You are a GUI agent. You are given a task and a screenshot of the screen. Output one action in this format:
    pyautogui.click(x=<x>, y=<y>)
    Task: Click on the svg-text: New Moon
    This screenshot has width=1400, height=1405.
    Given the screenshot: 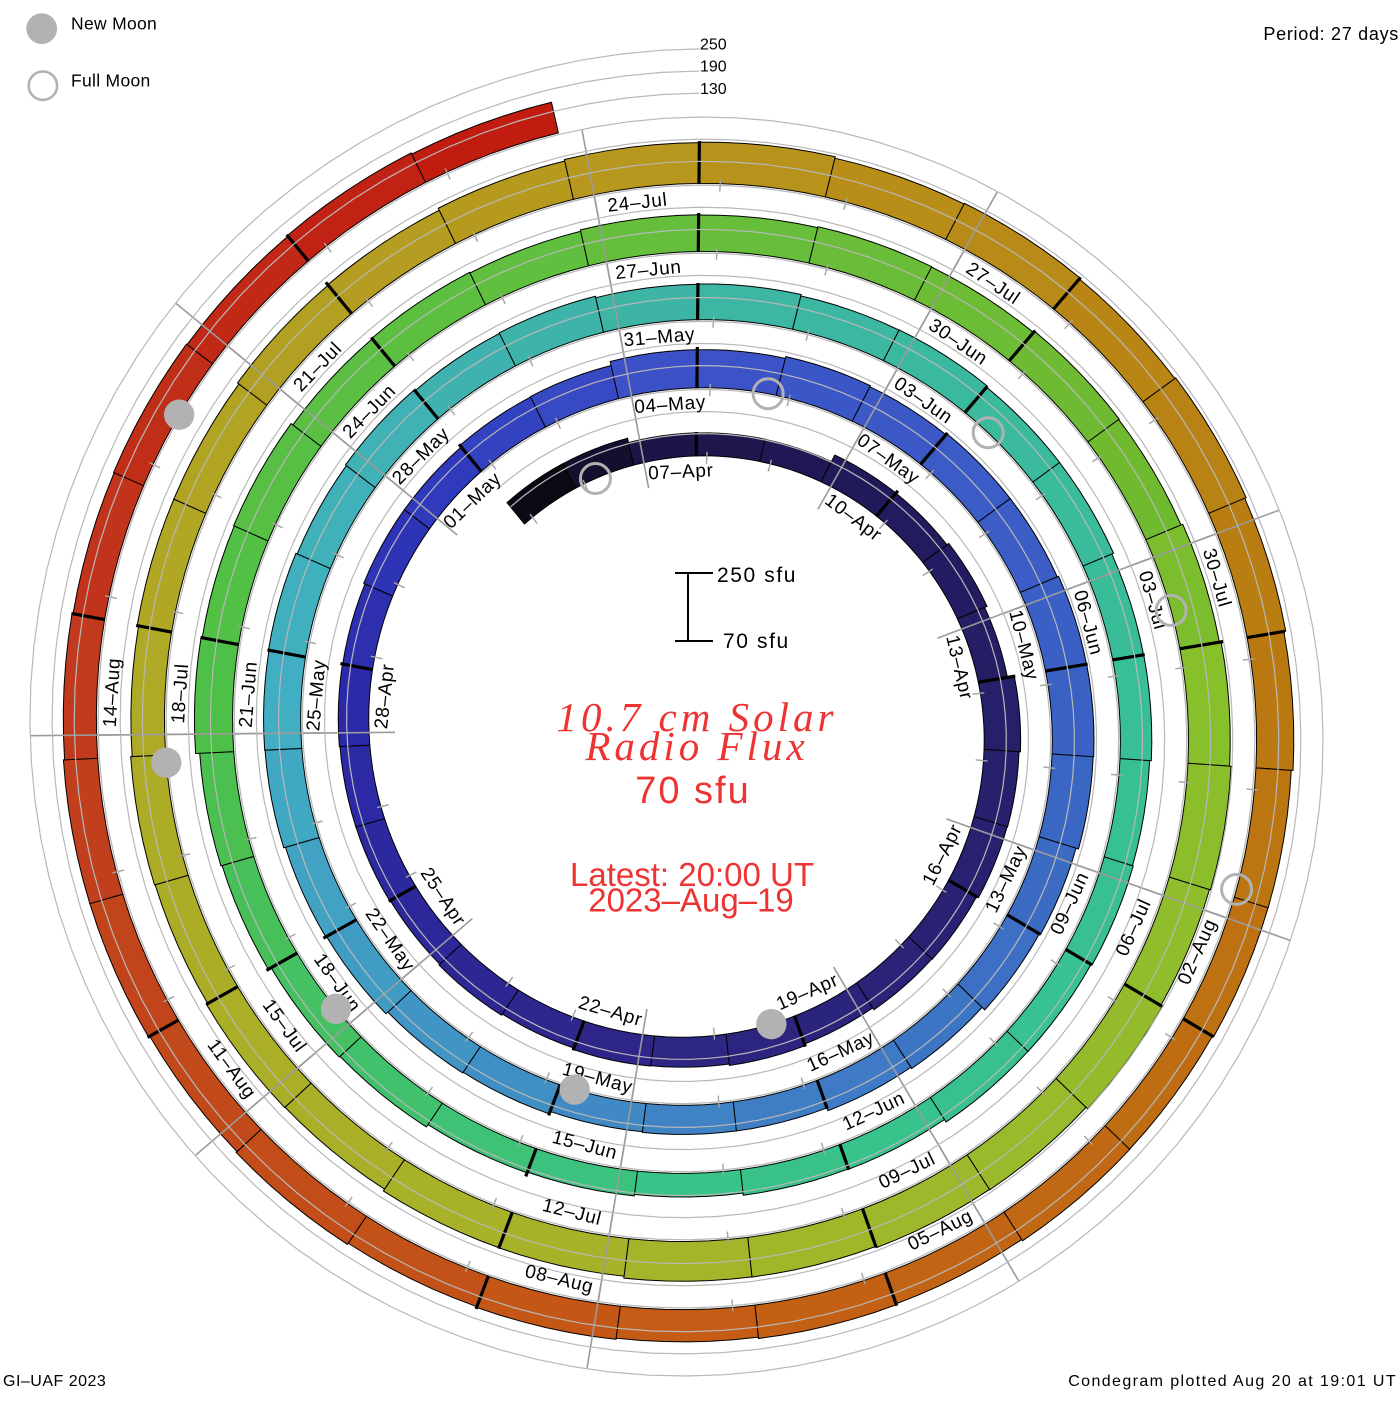 What is the action you would take?
    pyautogui.click(x=114, y=24)
    